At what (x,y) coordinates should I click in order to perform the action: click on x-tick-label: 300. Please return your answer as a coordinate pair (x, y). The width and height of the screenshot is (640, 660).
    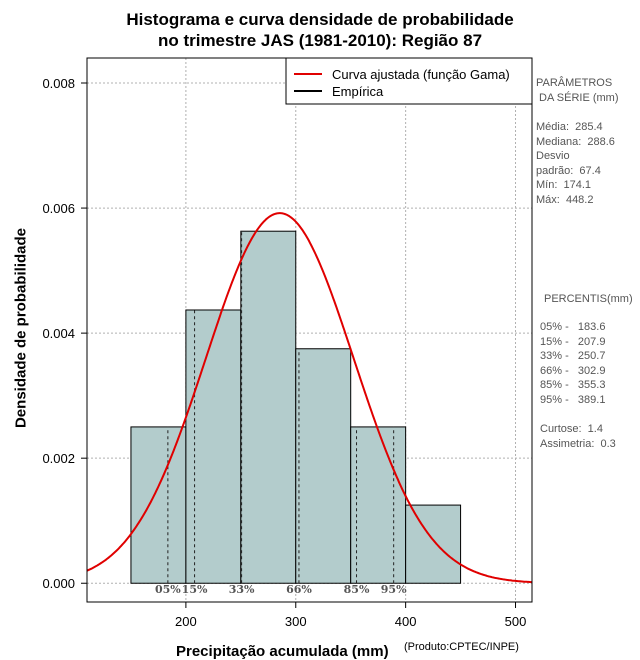
    Looking at the image, I should click on (296, 621).